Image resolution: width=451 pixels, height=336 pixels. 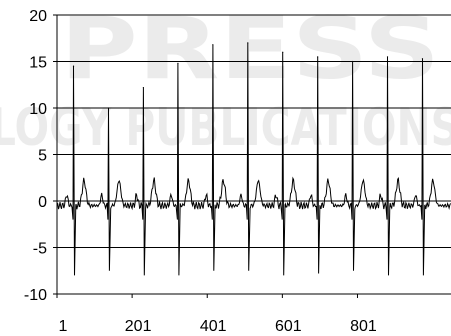 I want to click on x-tick-label: 401, so click(x=213, y=326).